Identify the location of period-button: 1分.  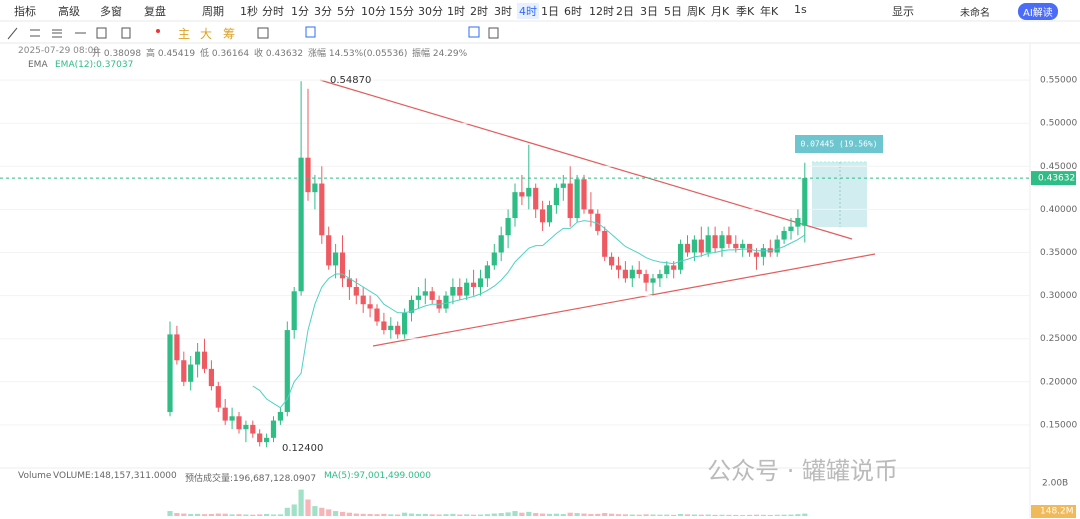
(300, 11).